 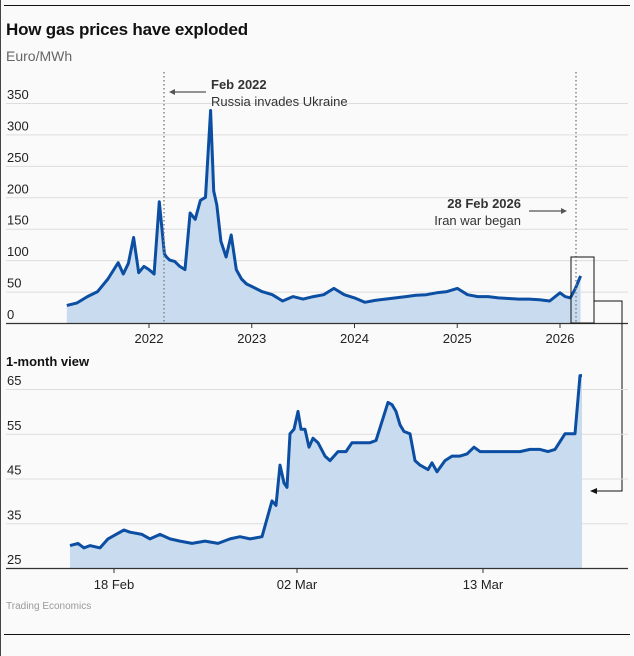 What do you see at coordinates (18, 204) in the screenshot?
I see `main-chart-y-axis: 0 50 100 150 200 250 300 350` at bounding box center [18, 204].